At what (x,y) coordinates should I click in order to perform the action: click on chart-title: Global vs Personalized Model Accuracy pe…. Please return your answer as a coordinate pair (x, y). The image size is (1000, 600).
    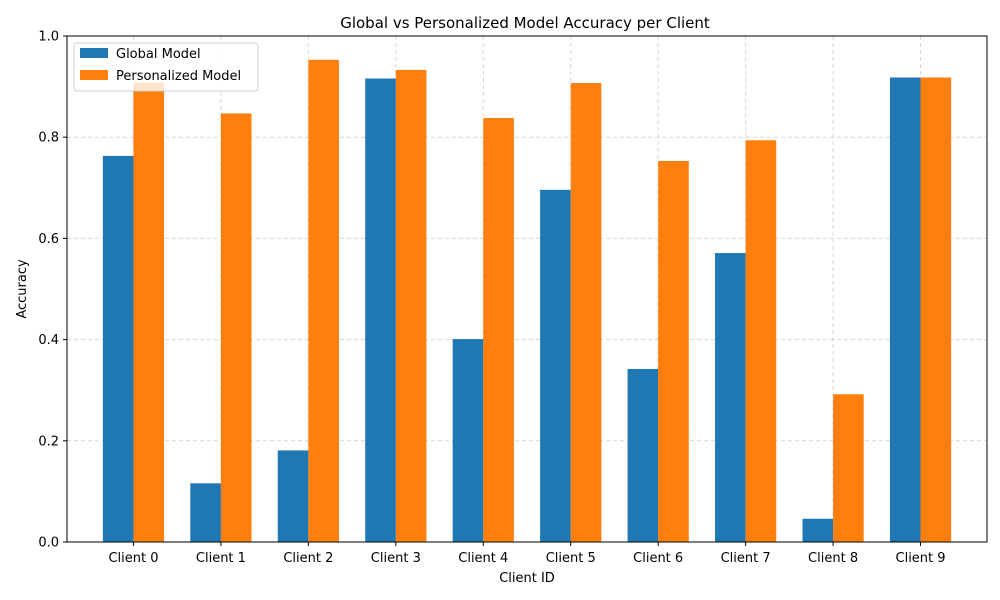
    Looking at the image, I should click on (525, 23).